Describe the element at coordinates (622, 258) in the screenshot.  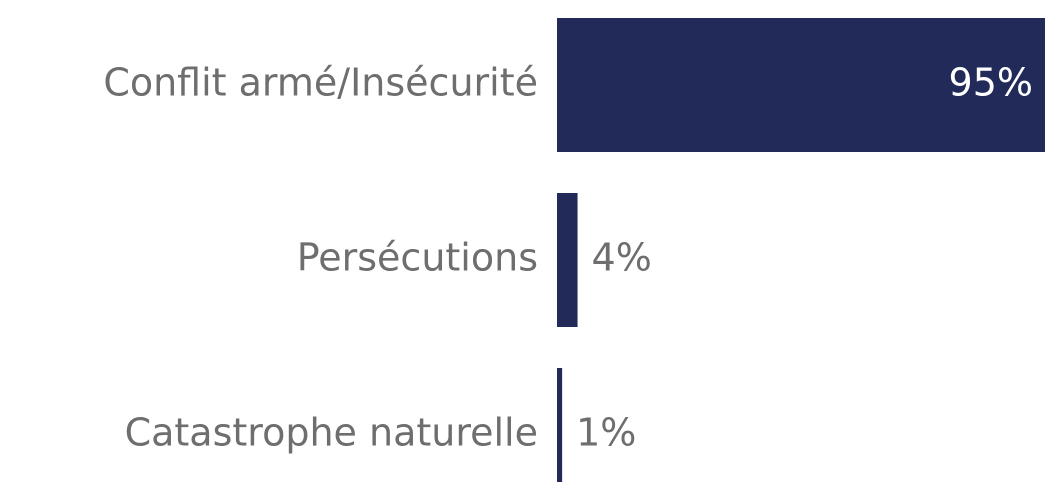
I see `value-label: 4%` at that location.